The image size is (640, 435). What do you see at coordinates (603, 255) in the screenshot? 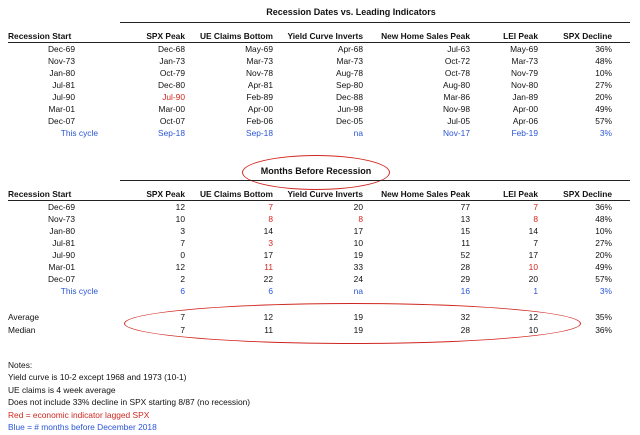
I see `table2-row-4-spx-decline: 20%` at bounding box center [603, 255].